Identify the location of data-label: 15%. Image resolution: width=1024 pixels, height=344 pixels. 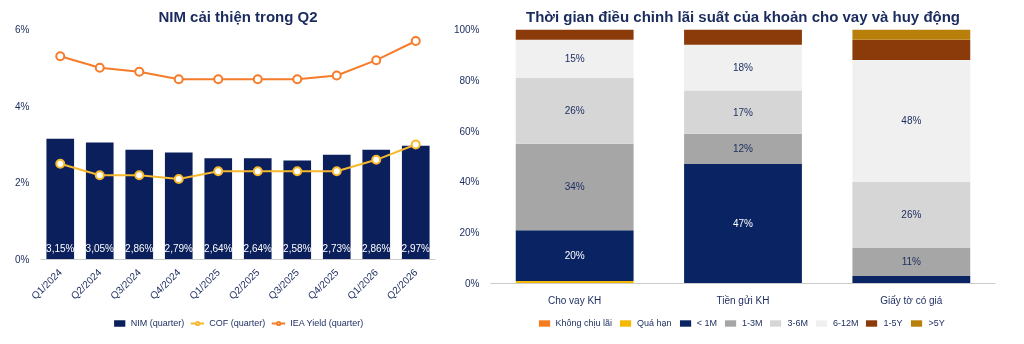
(574, 59).